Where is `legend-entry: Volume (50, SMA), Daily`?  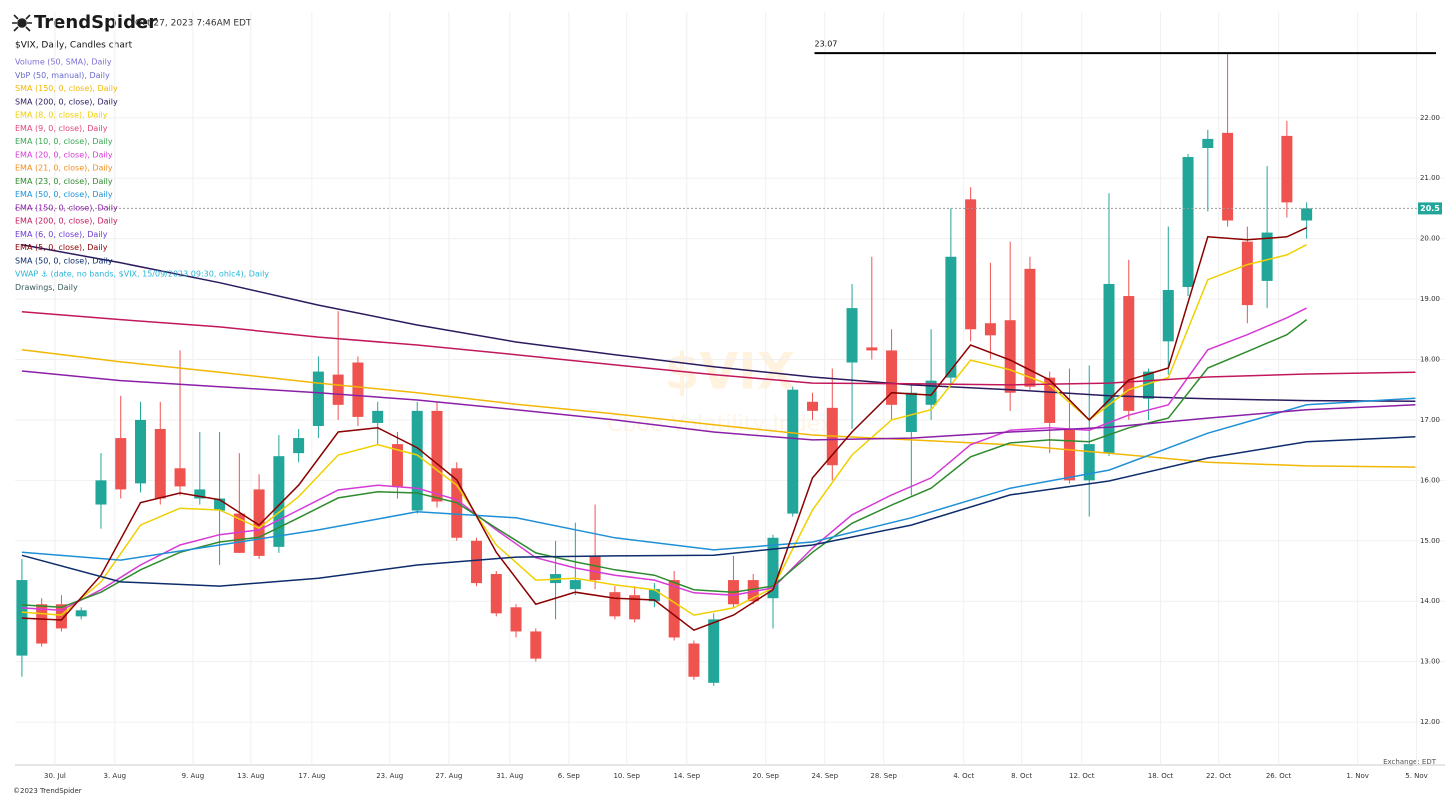
legend-entry: Volume (50, SMA), Daily is located at coordinates (63, 62).